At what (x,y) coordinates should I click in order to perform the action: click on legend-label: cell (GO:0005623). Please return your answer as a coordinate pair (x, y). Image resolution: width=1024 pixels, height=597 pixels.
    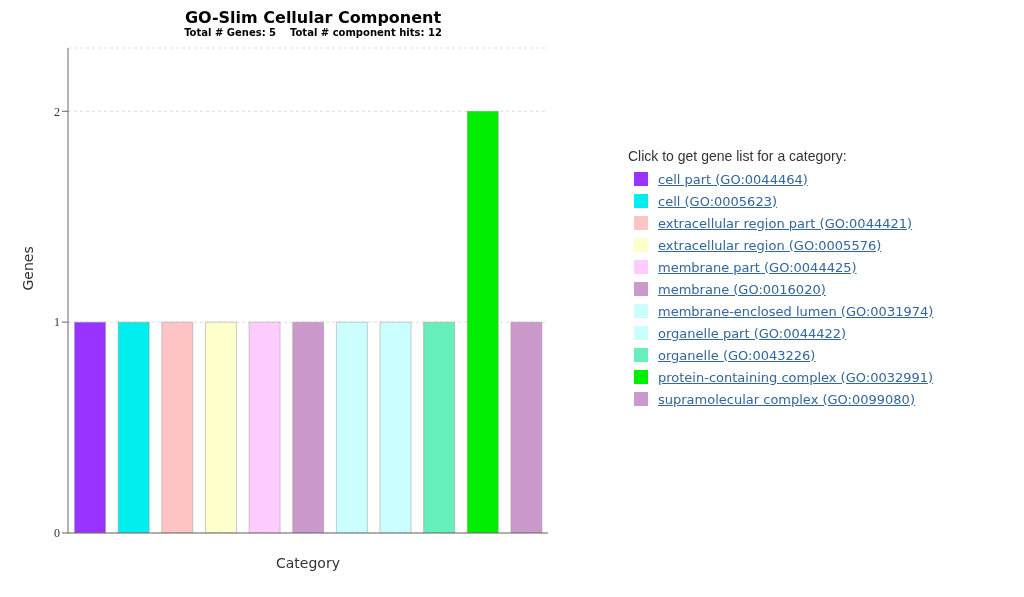
    Looking at the image, I should click on (717, 201).